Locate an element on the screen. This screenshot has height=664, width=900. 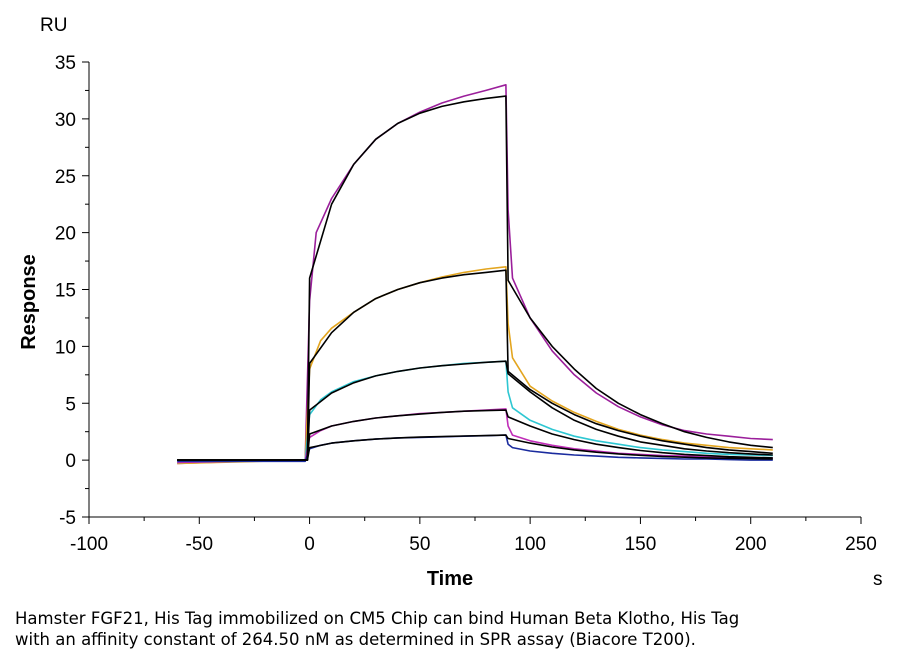
x-axis-title: Time is located at coordinates (450, 579).